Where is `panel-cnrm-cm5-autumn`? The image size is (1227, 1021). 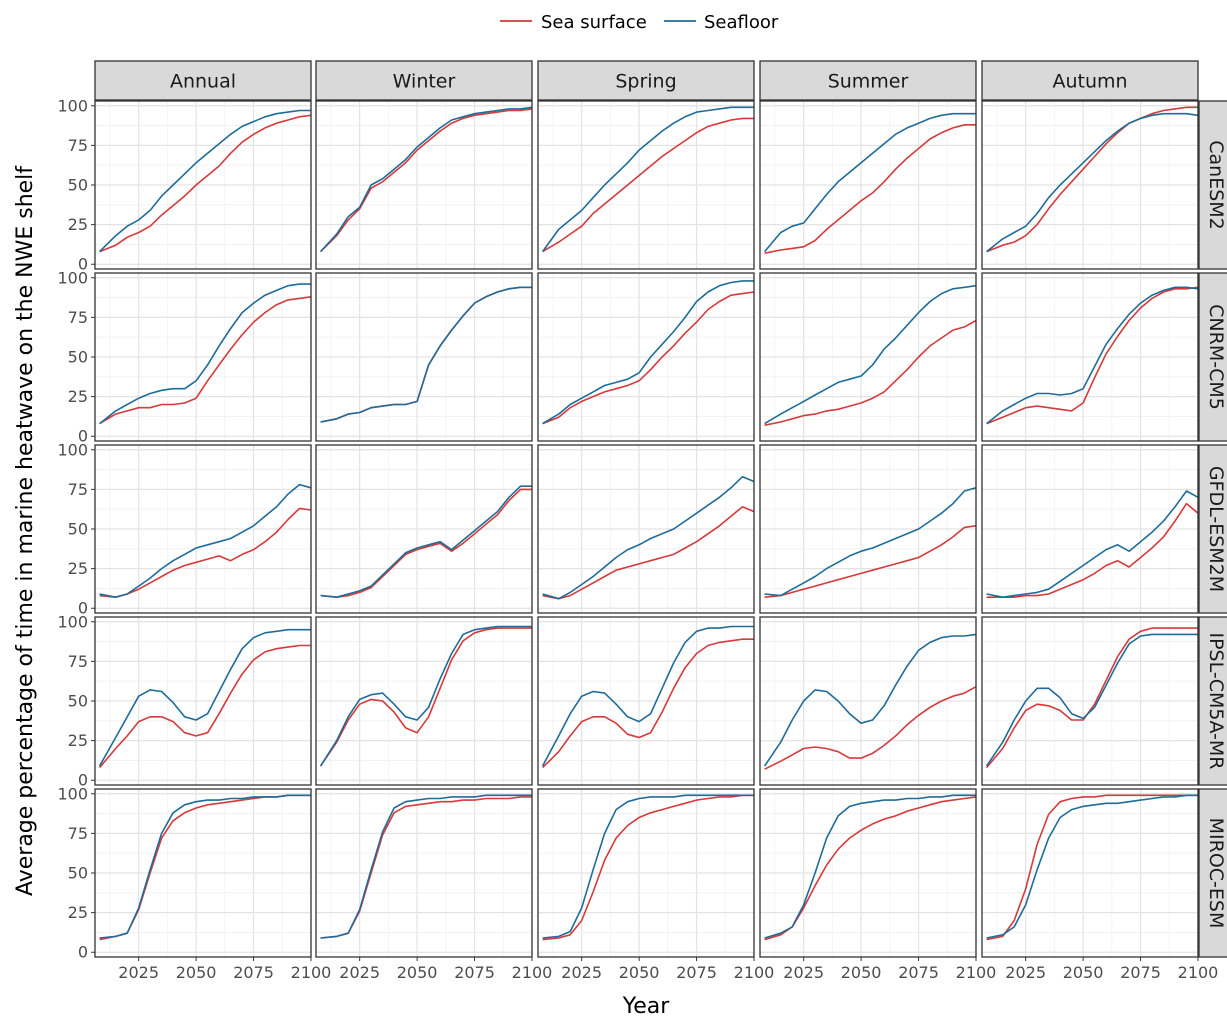
panel-cnrm-cm5-autumn is located at coordinates (1090, 357).